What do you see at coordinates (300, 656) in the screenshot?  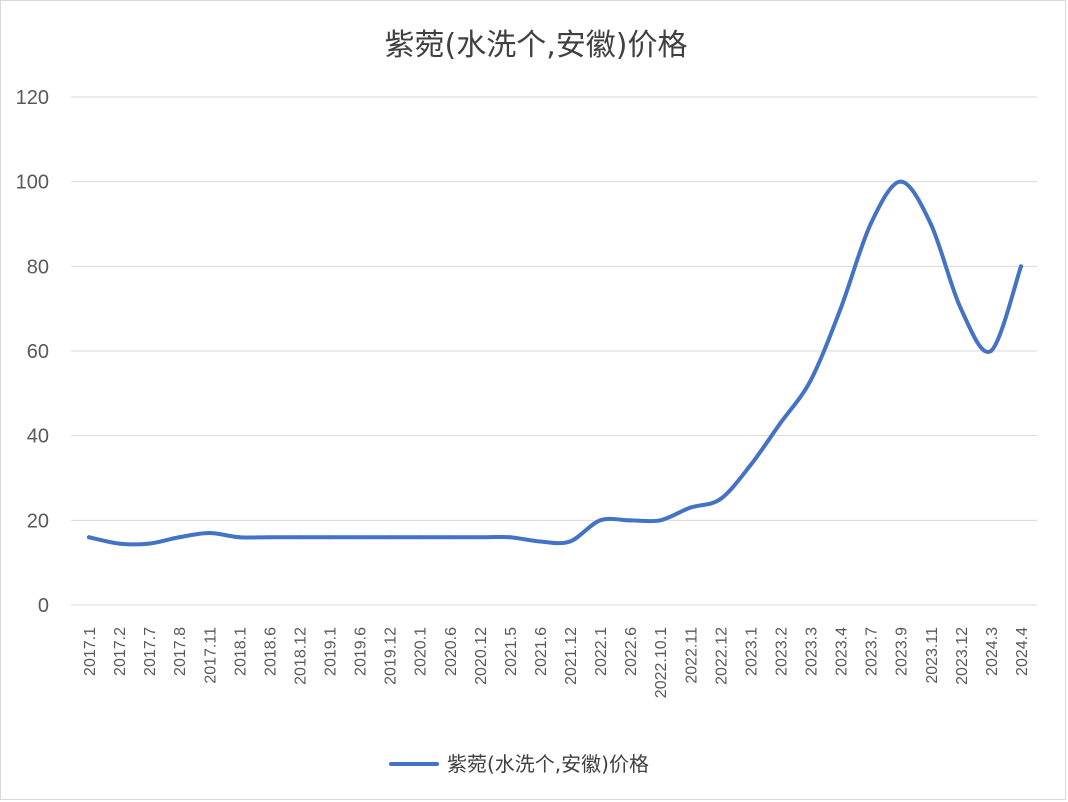 I see `x-tick-label: 2018.12` at bounding box center [300, 656].